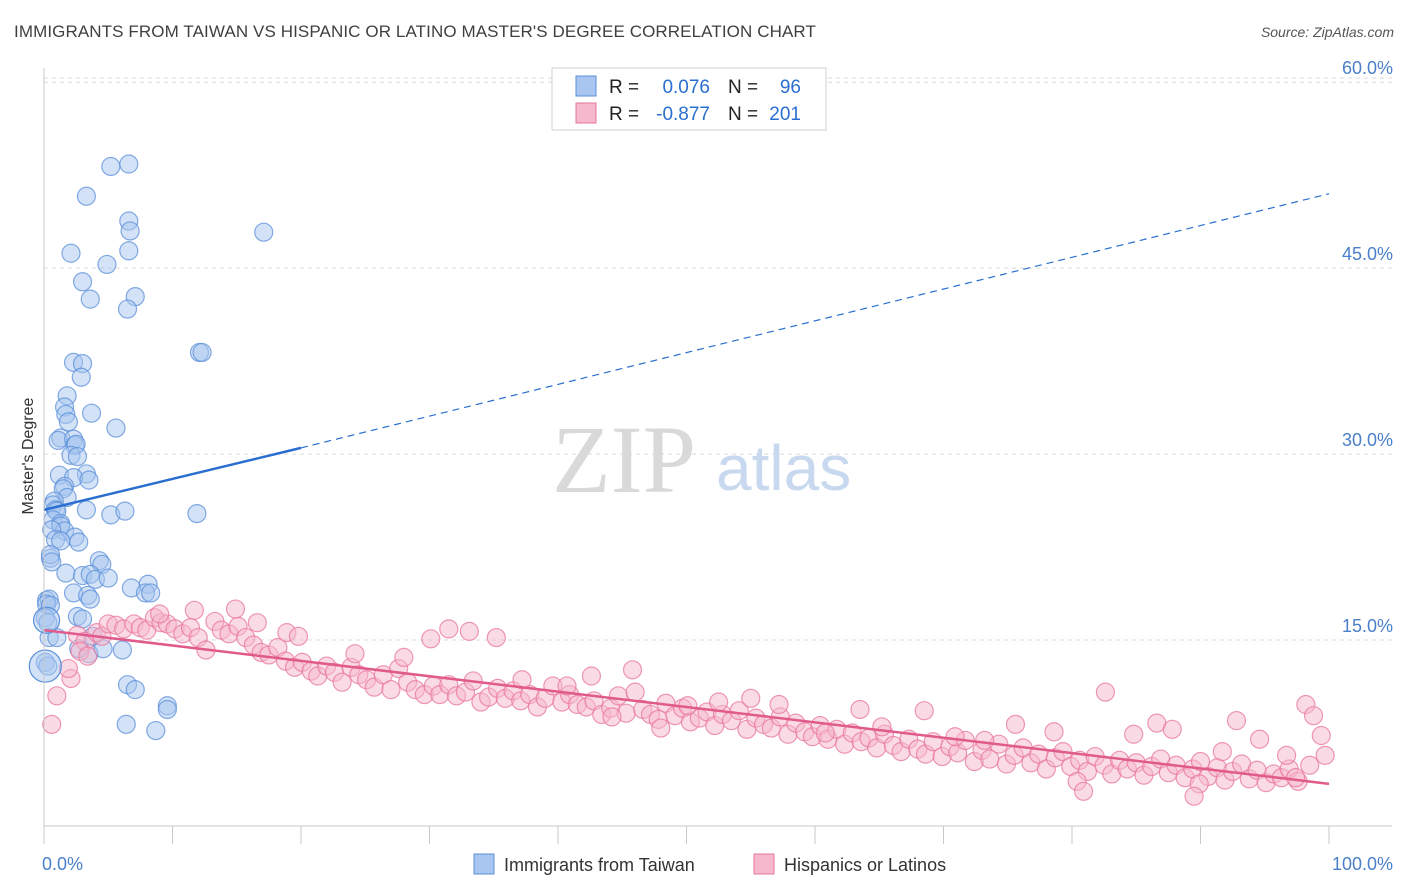 This screenshot has height=892, width=1406. I want to click on legend-r-label: R =, so click(624, 114).